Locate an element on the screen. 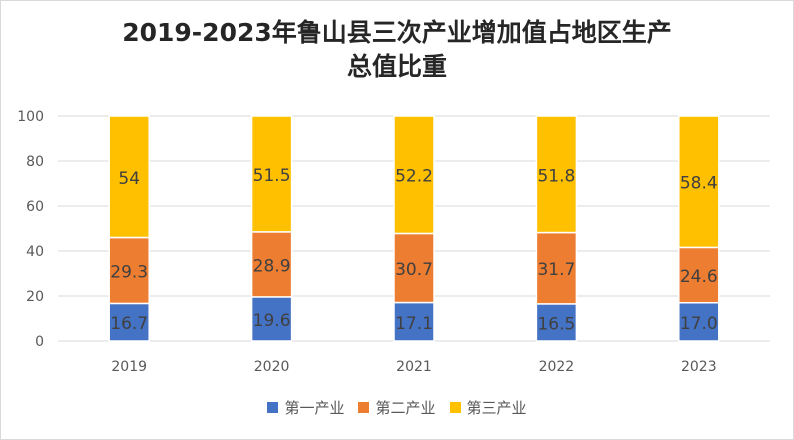  data-label: 17.0 is located at coordinates (699, 324).